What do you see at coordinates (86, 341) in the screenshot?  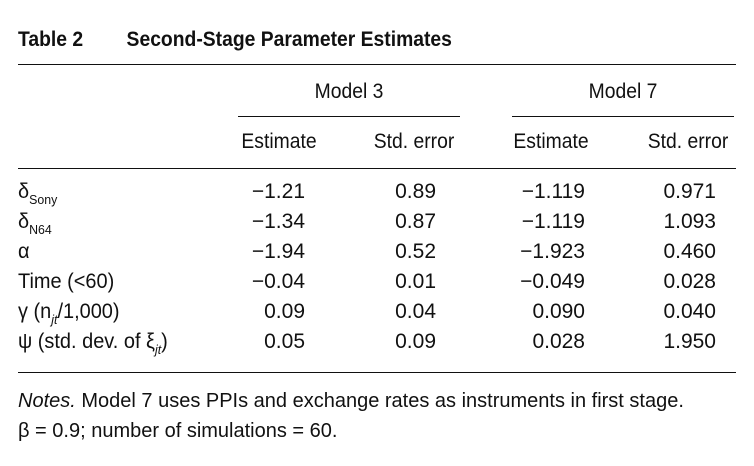 I see `row-label-text: ψ (std. dev. of ξ` at bounding box center [86, 341].